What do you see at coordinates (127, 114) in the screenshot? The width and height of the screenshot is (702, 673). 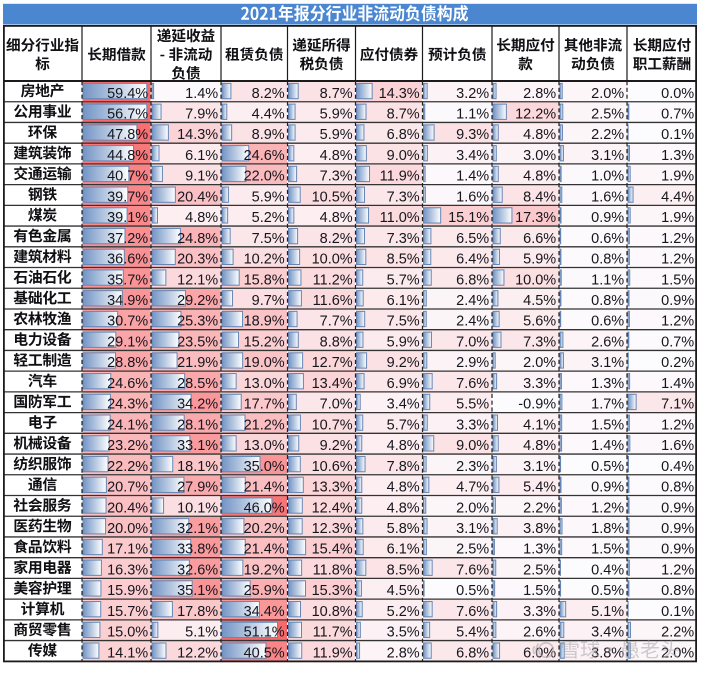 I see `svg-text: 56.7%` at bounding box center [127, 114].